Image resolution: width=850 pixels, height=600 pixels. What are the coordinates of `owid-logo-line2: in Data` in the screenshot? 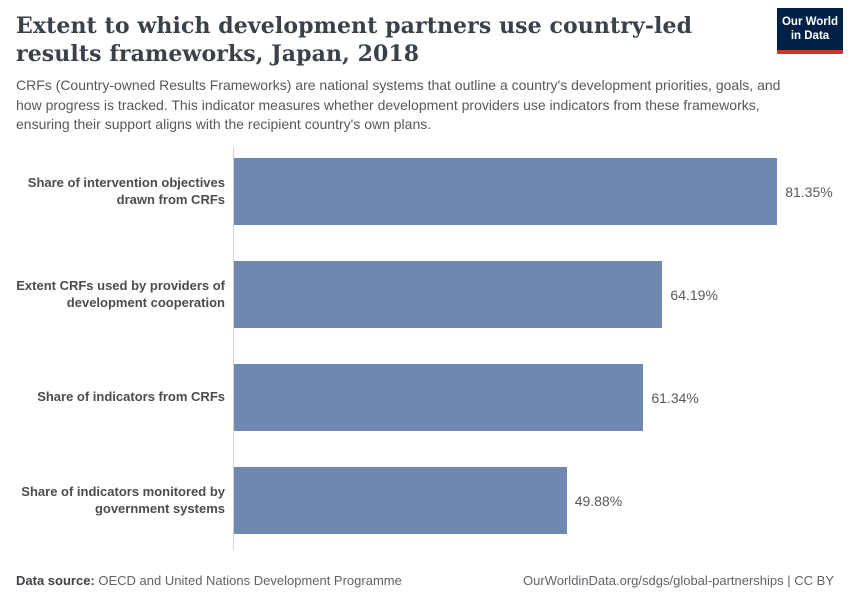 It's located at (810, 36).